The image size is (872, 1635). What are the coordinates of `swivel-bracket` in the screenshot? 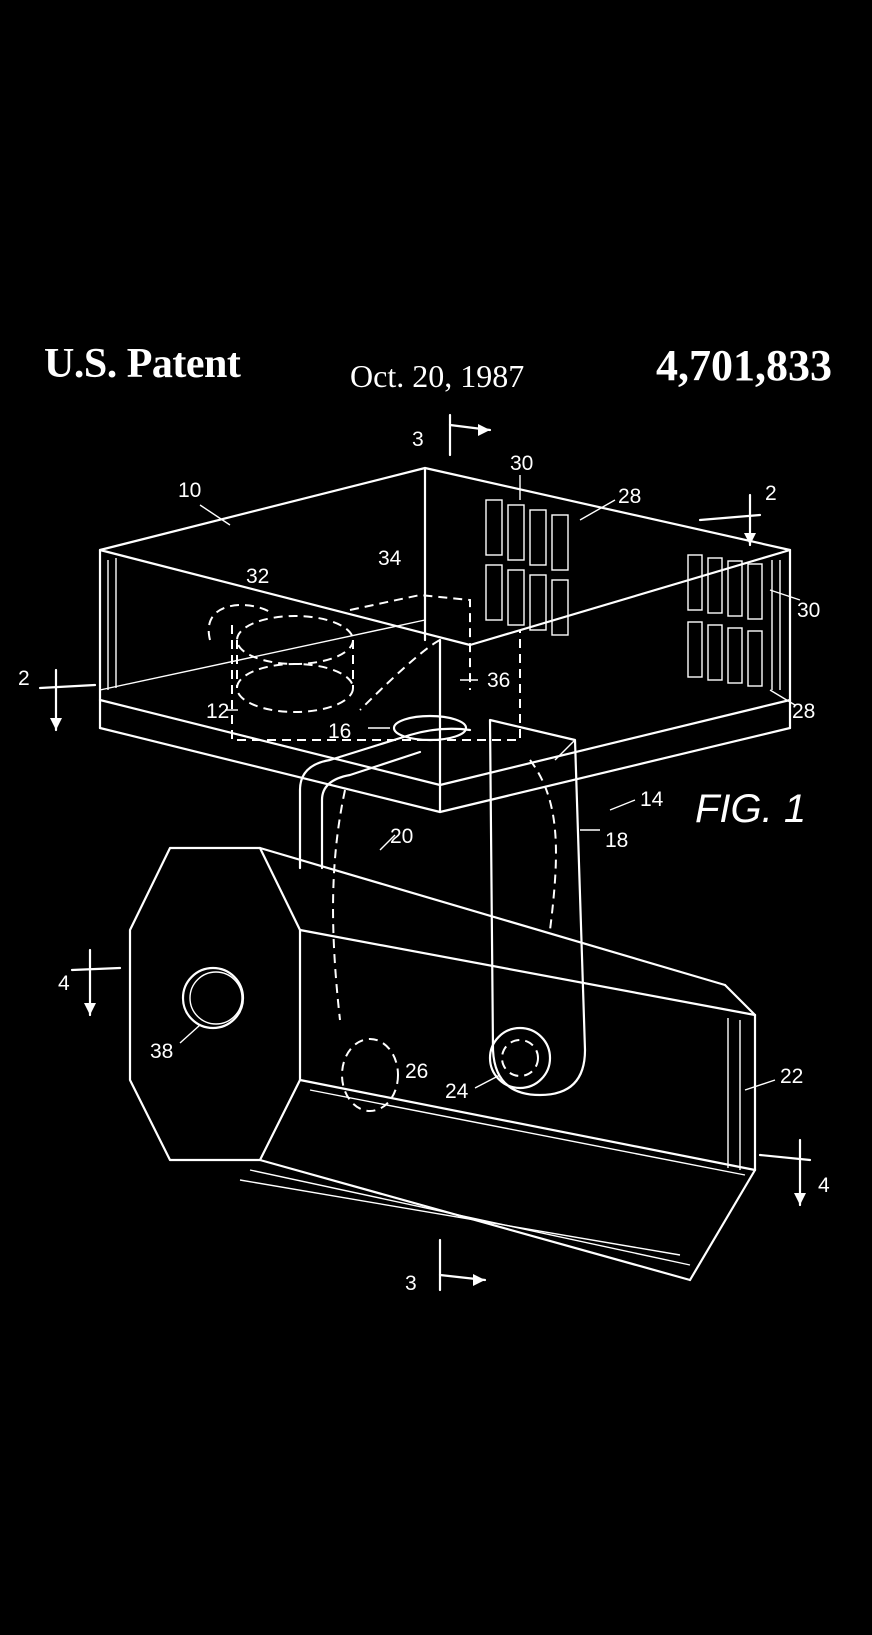 It's located at (442, 905).